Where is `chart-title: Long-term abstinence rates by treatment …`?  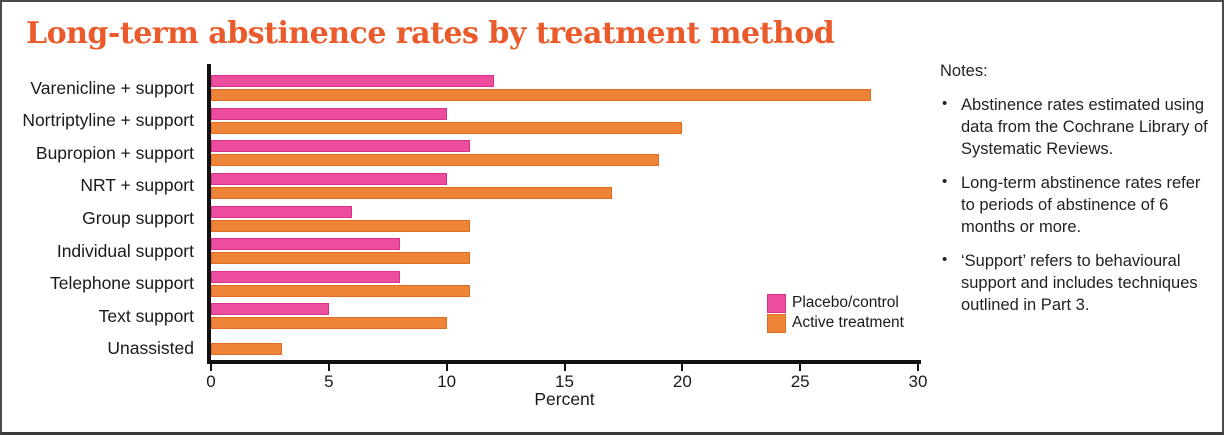
chart-title: Long-term abstinence rates by treatment … is located at coordinates (430, 33).